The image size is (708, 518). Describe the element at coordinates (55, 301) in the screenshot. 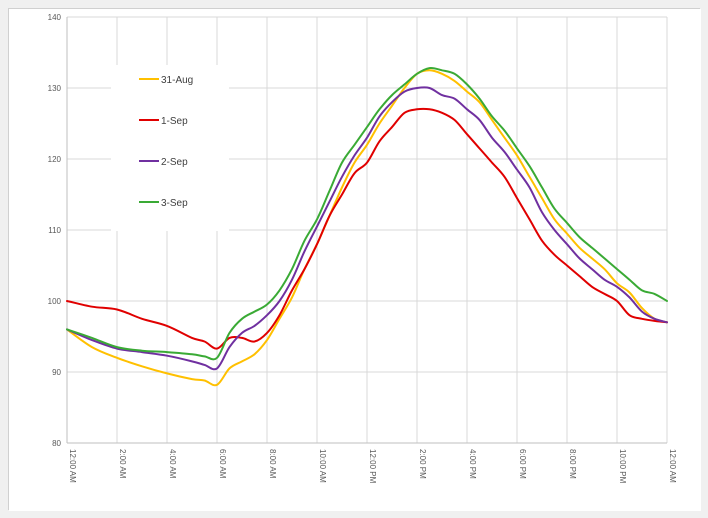

I see `y-tick-label: 100` at that location.